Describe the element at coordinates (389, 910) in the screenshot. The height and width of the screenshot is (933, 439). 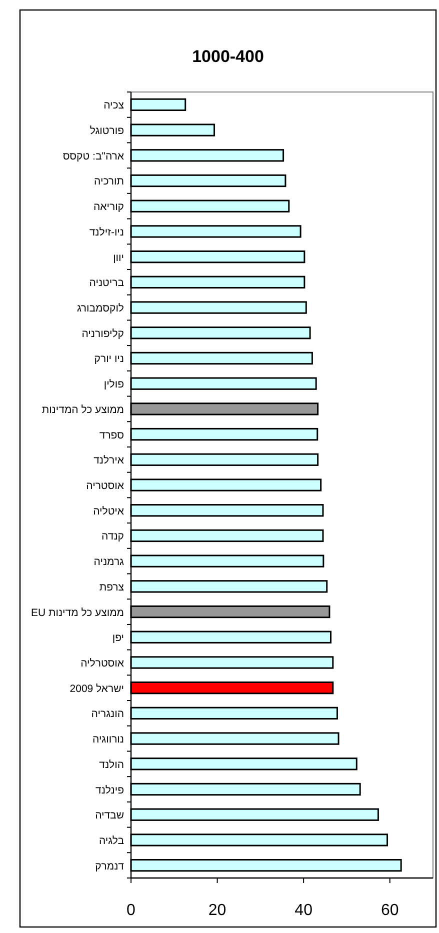
I see `x-tick-label: 60` at that location.